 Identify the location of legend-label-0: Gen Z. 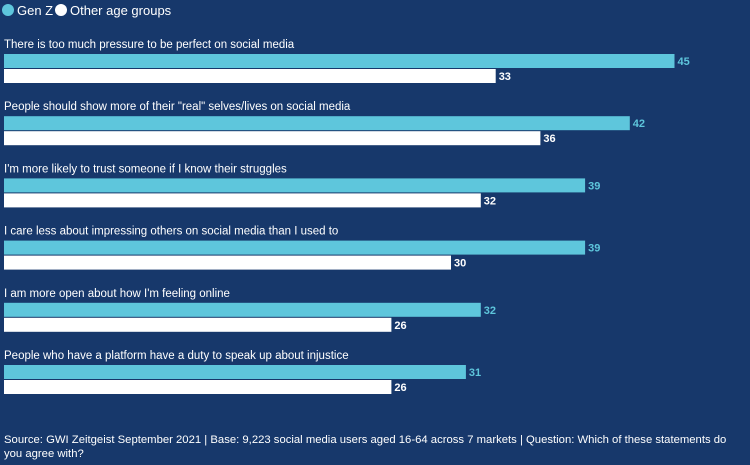
(35, 10).